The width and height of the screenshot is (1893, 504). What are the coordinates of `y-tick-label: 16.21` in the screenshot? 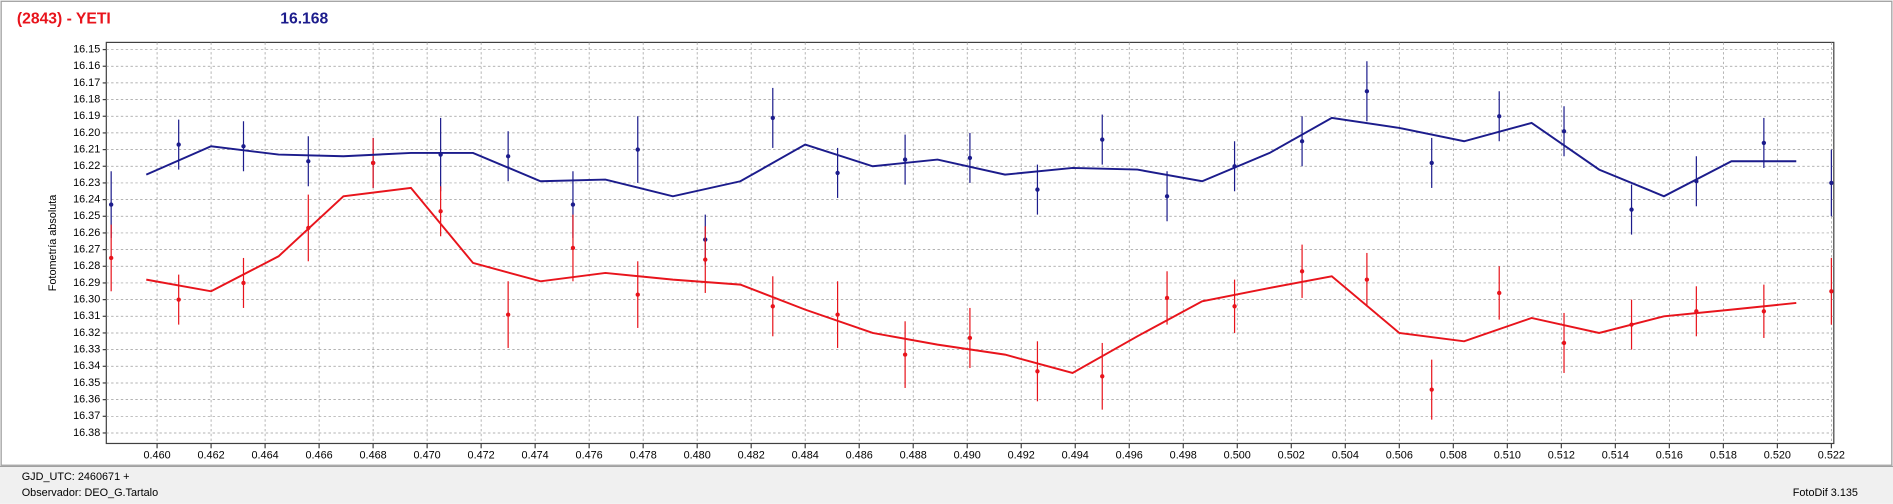 It's located at (86, 149).